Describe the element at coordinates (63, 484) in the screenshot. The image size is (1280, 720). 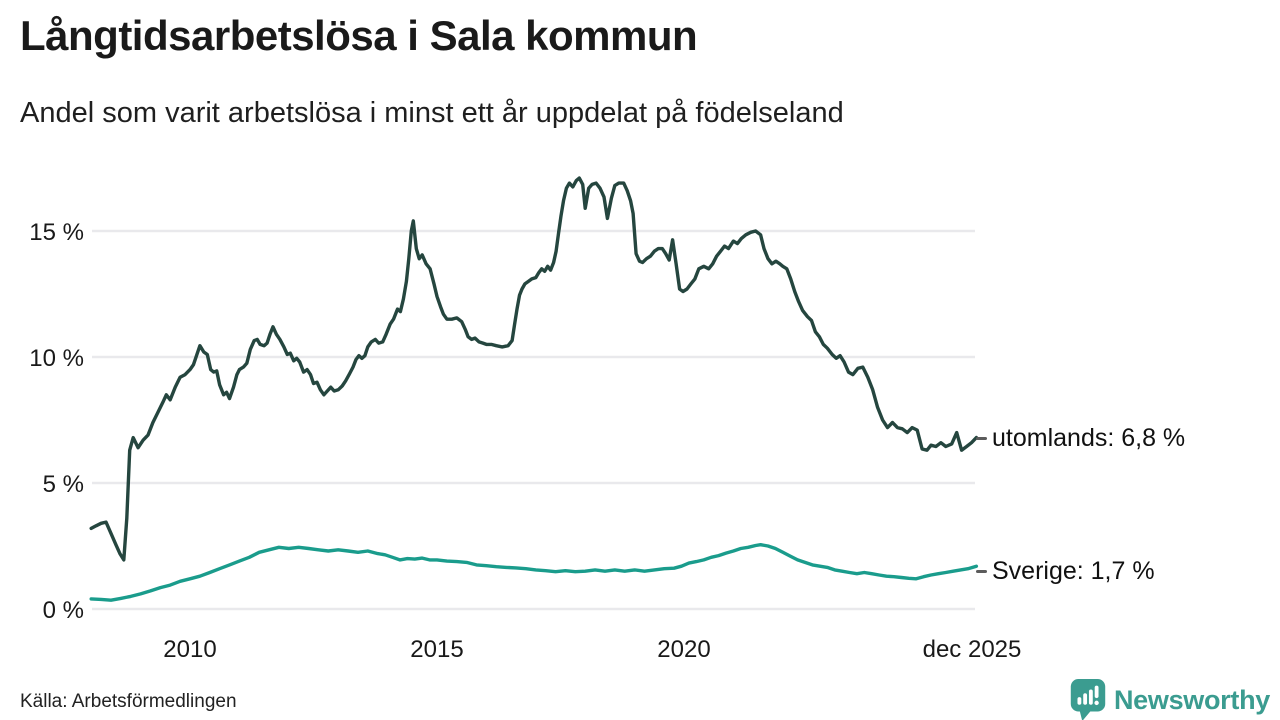
I see `y-tick-label: 5 %` at that location.